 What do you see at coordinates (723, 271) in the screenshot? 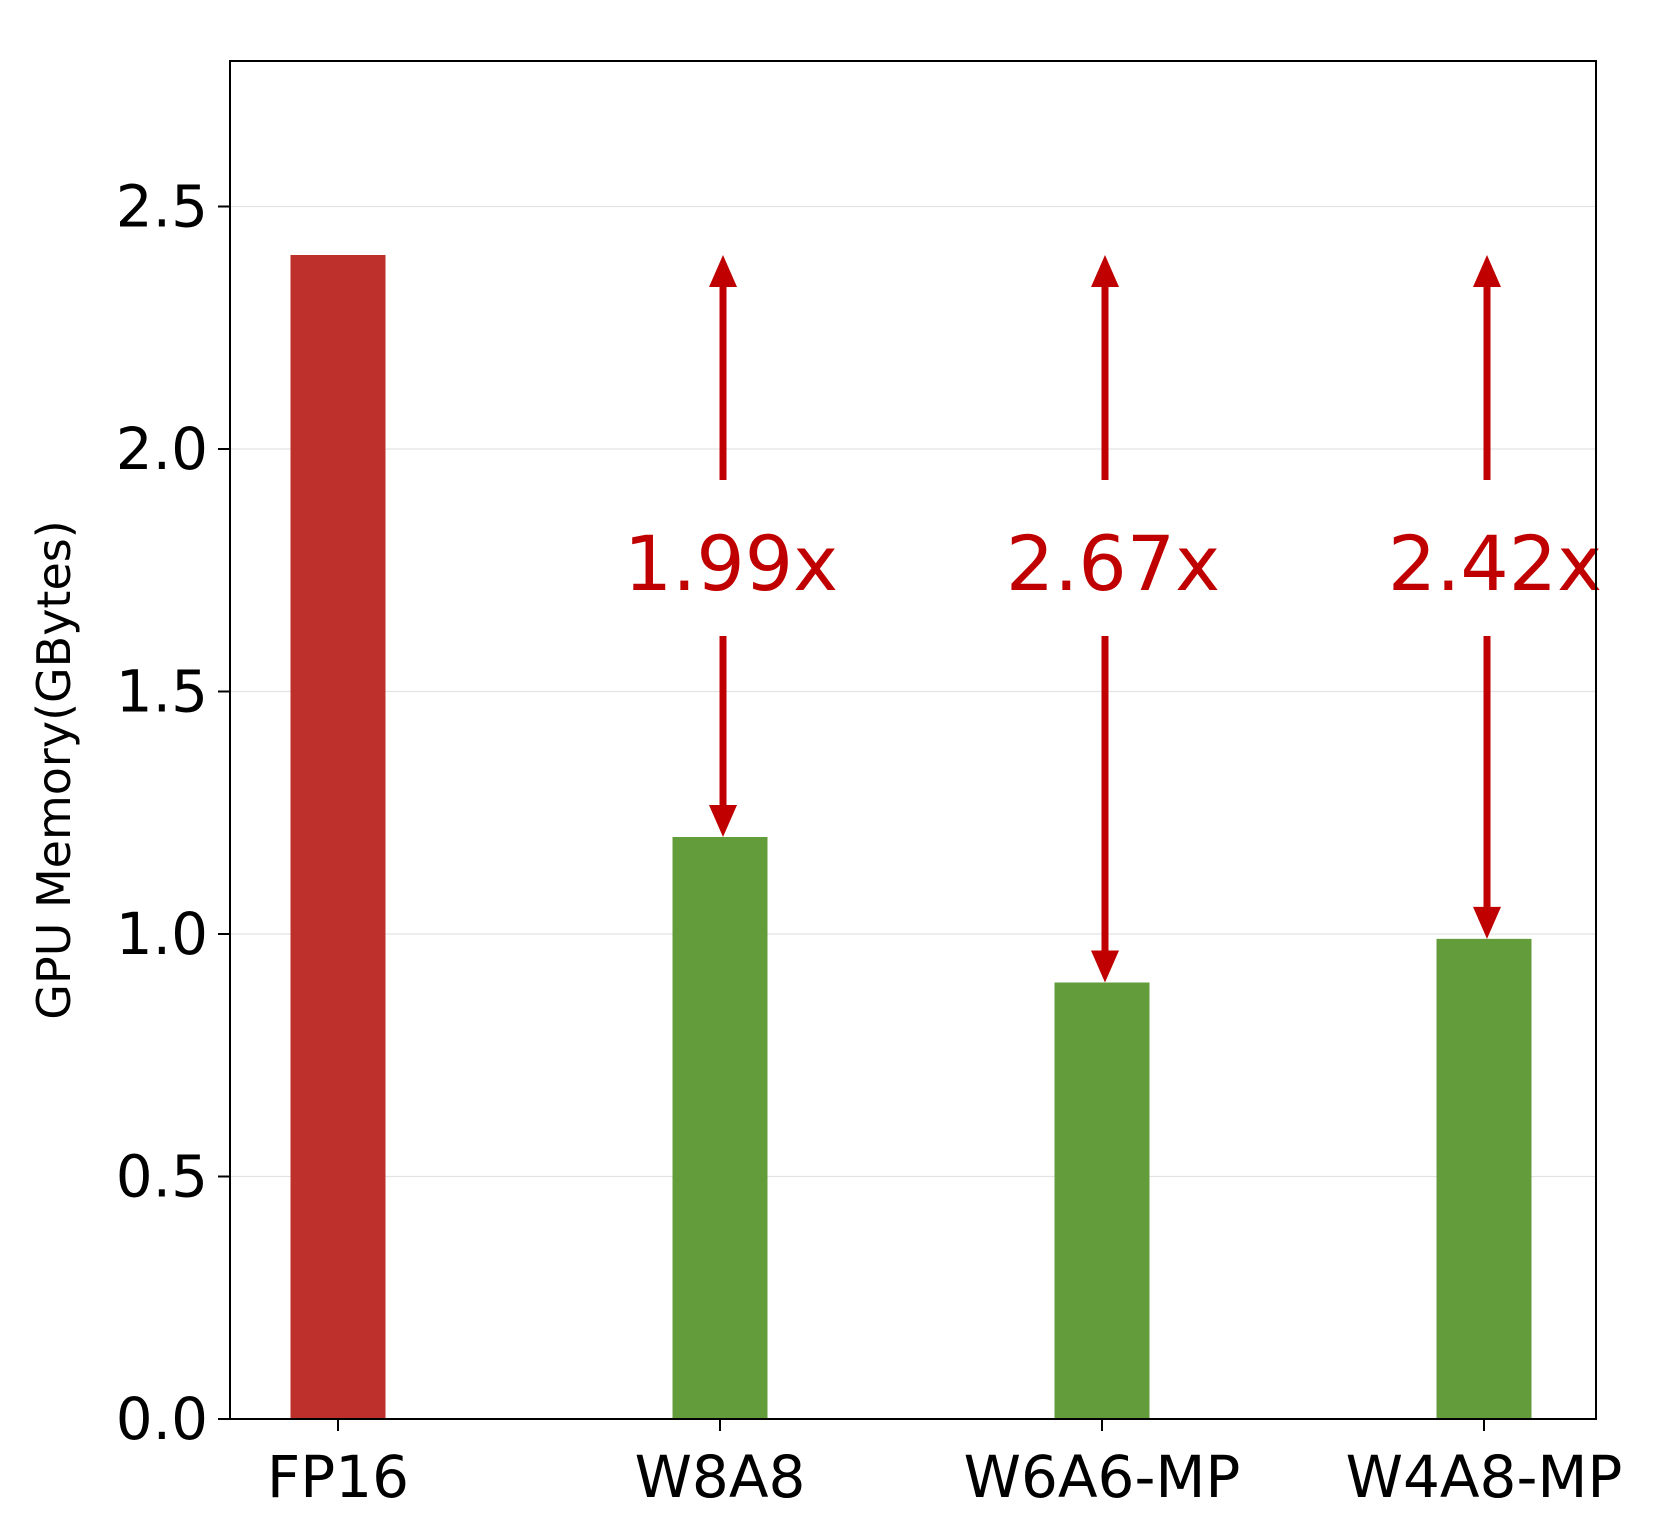
I see `annotation-arrowhead-up-w8a8` at bounding box center [723, 271].